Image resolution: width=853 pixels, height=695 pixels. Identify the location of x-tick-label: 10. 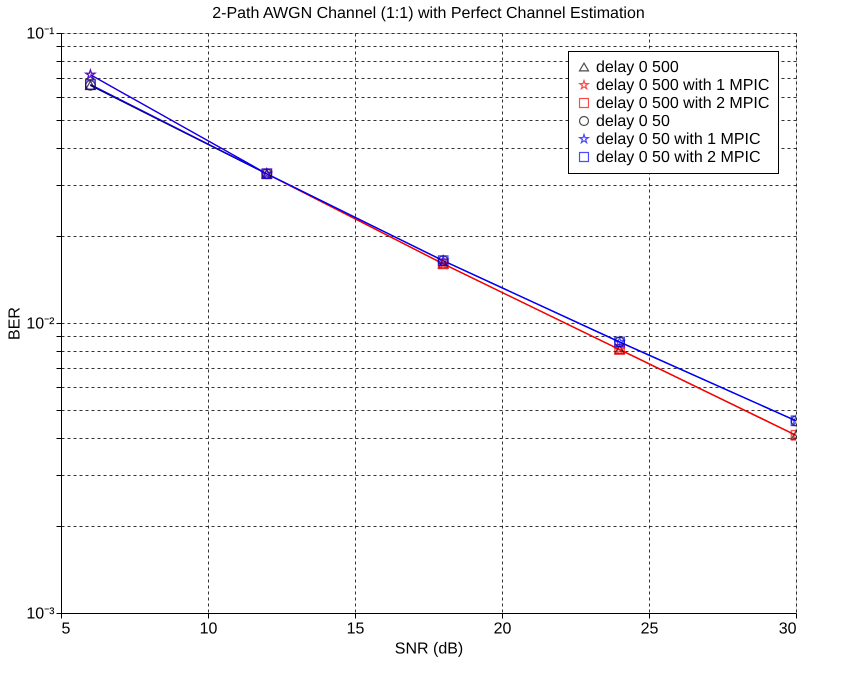
(209, 629).